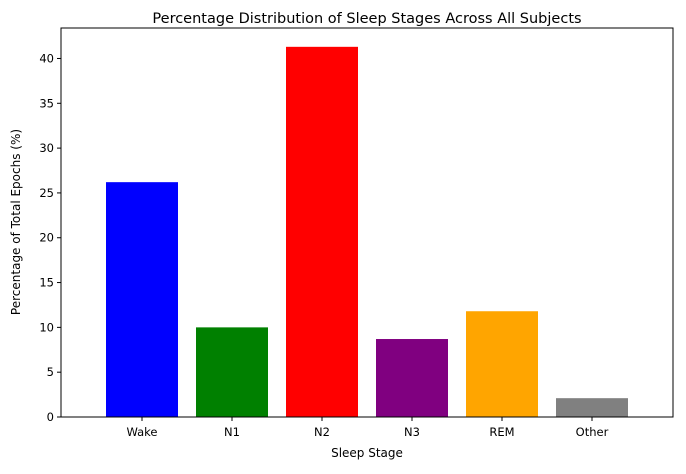 The image size is (686, 474). I want to click on bar-n2, so click(322, 232).